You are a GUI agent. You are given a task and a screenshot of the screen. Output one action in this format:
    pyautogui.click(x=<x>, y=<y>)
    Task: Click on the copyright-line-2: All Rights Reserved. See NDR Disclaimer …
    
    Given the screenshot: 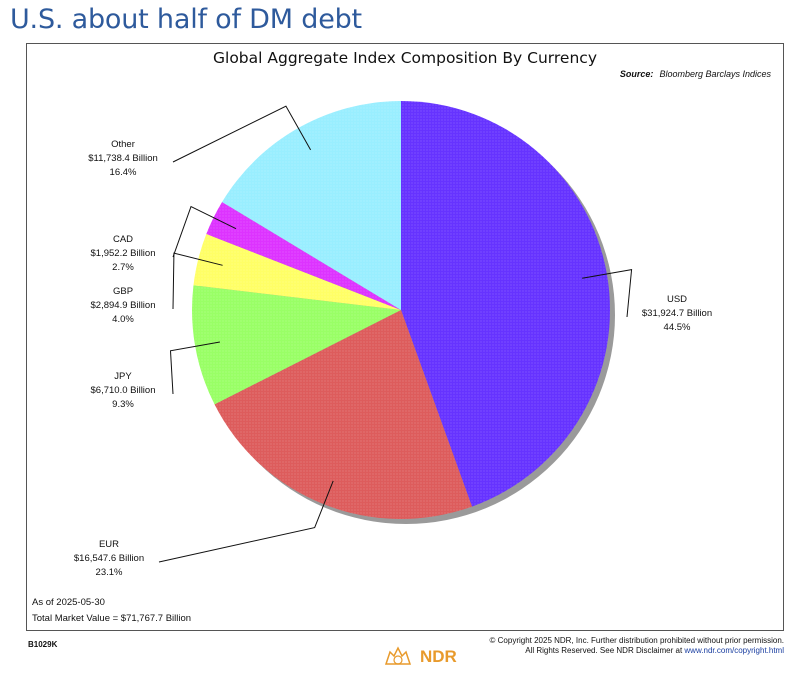 What is the action you would take?
    pyautogui.click(x=604, y=650)
    